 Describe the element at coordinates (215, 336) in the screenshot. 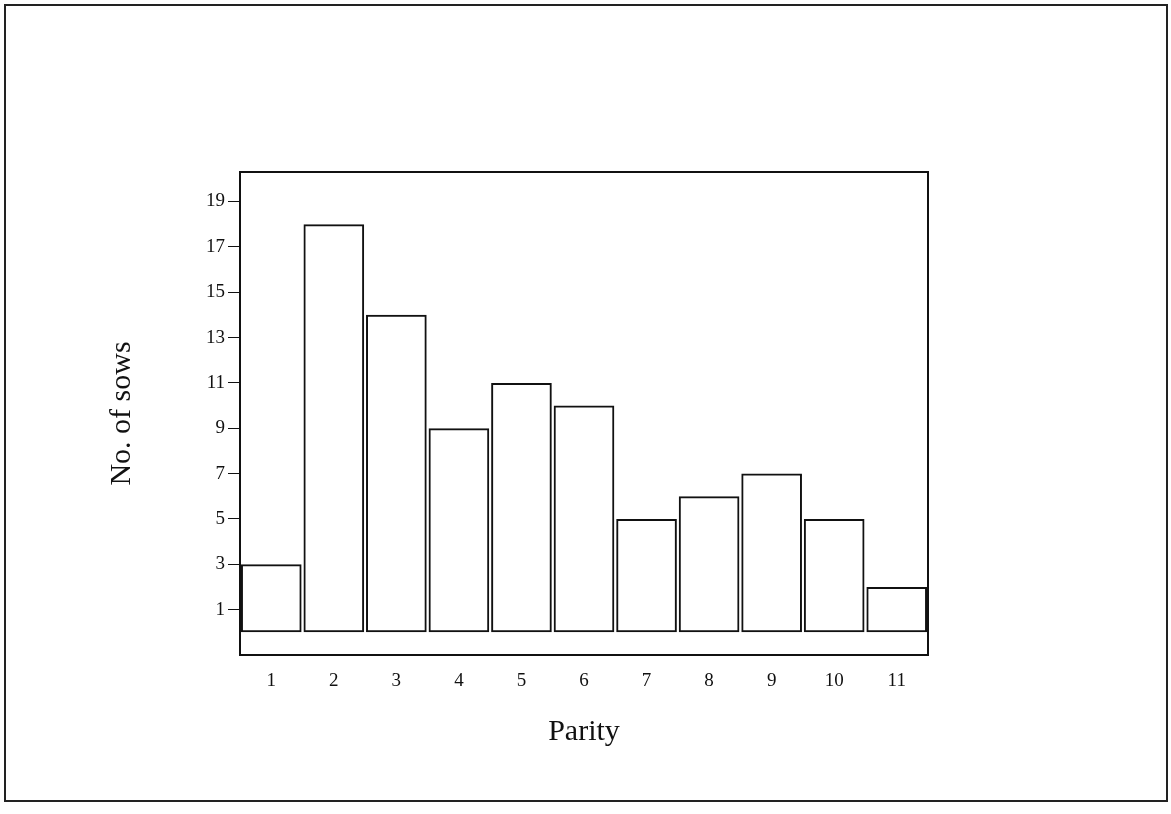

I see `y-tick-label: 13` at that location.